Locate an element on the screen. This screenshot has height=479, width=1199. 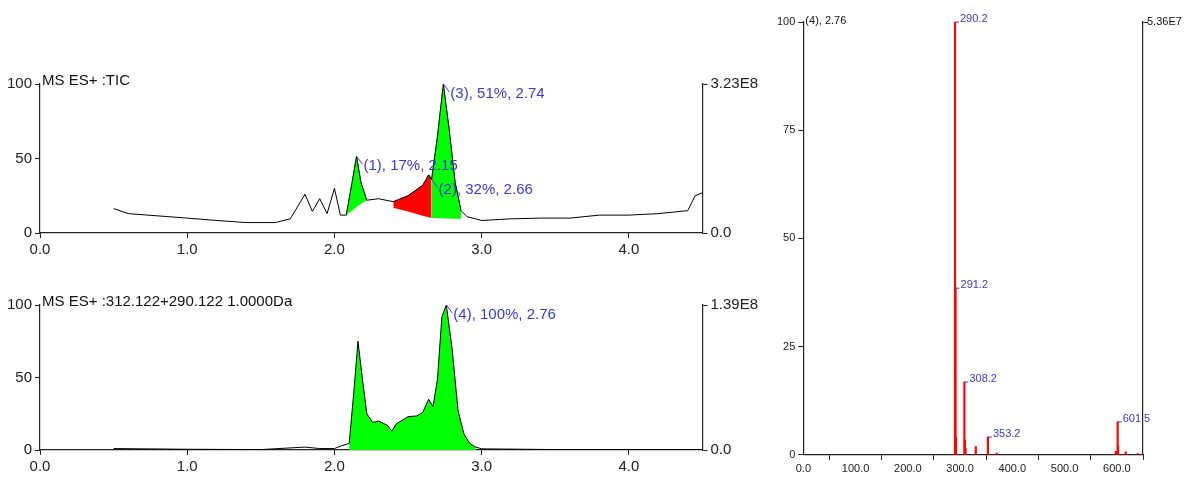
annotation: (4), 100%, 2.76 is located at coordinates (504, 314).